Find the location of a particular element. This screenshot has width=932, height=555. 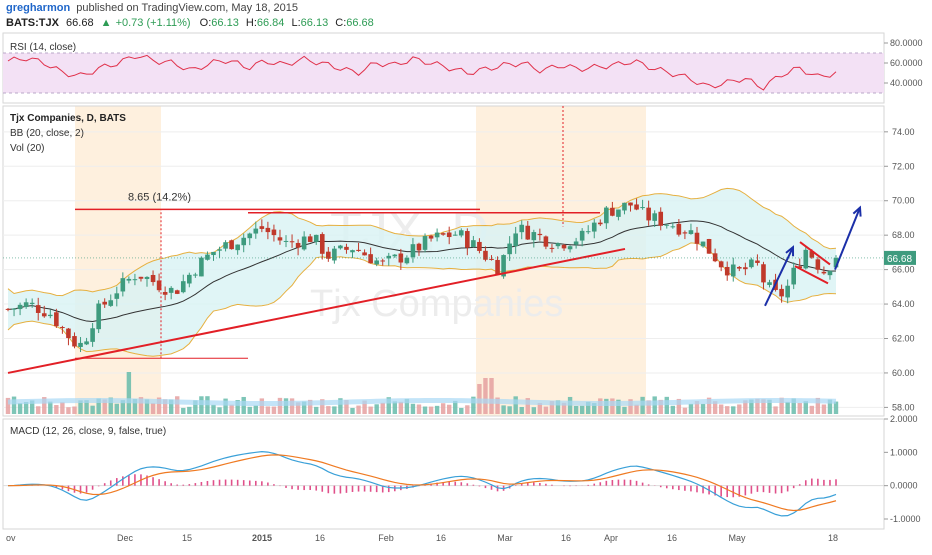

macd-tick-label: -1.0000 is located at coordinates (905, 519).